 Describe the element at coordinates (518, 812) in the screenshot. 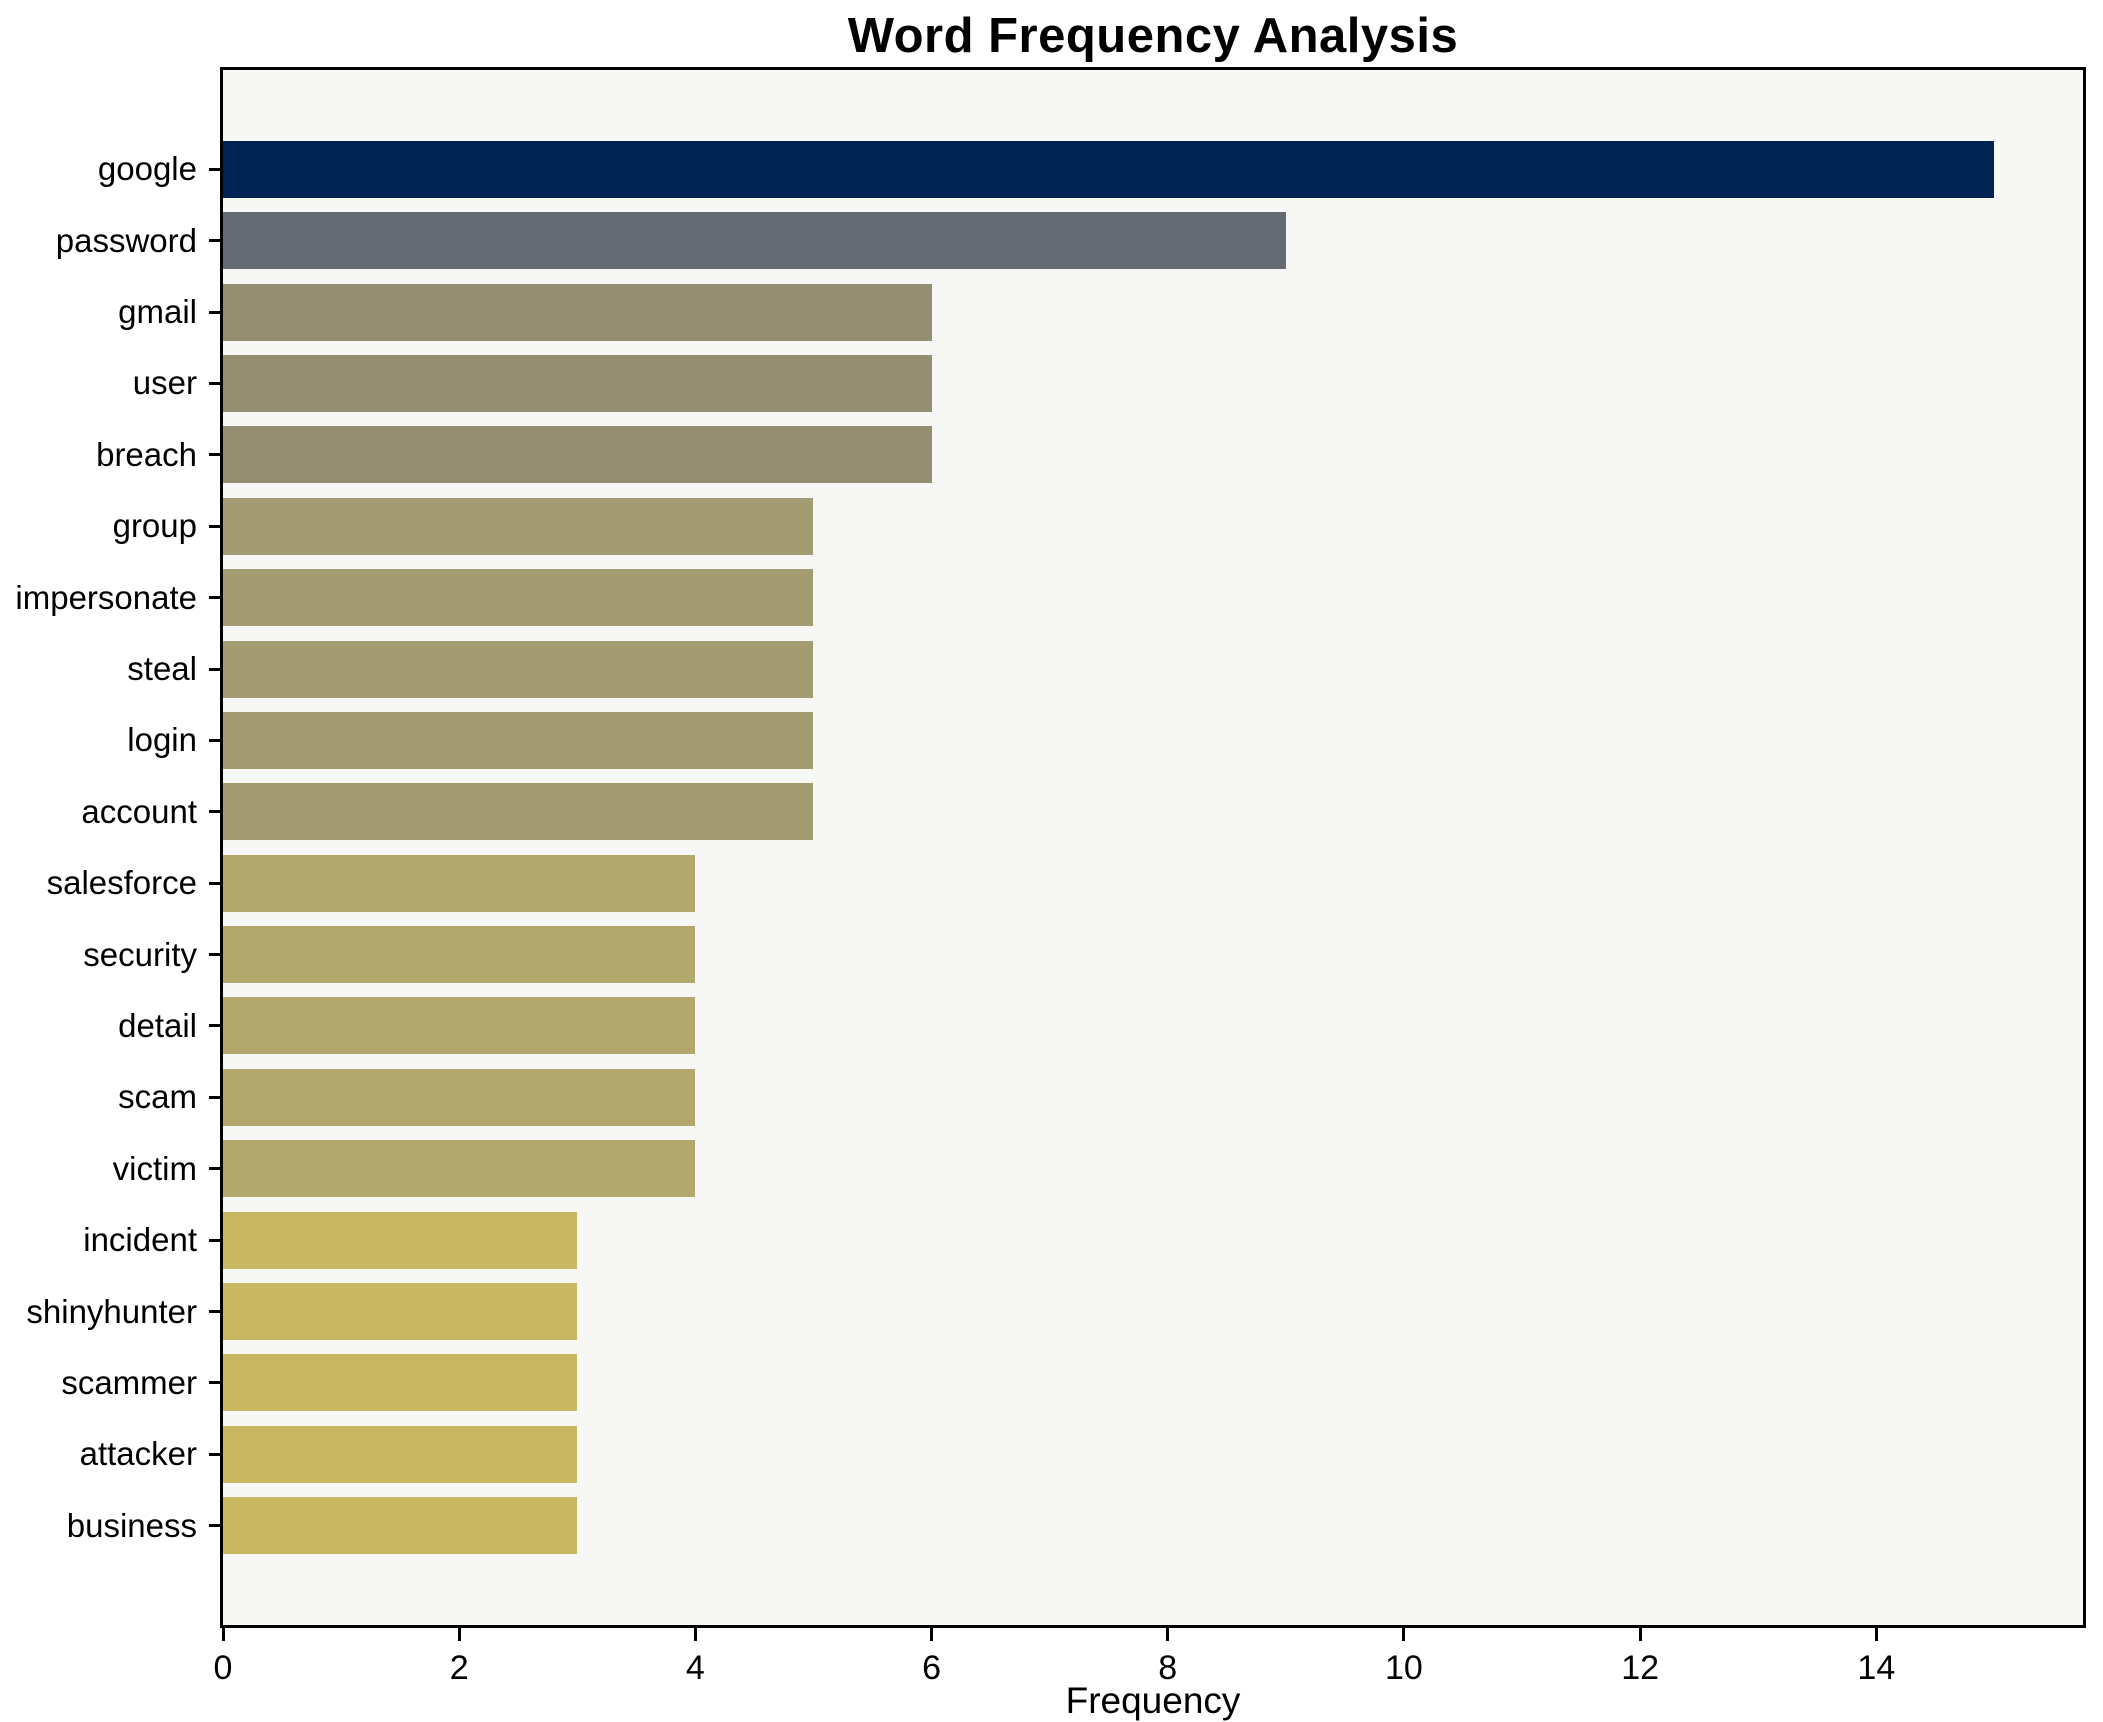

I see `bar-account` at that location.